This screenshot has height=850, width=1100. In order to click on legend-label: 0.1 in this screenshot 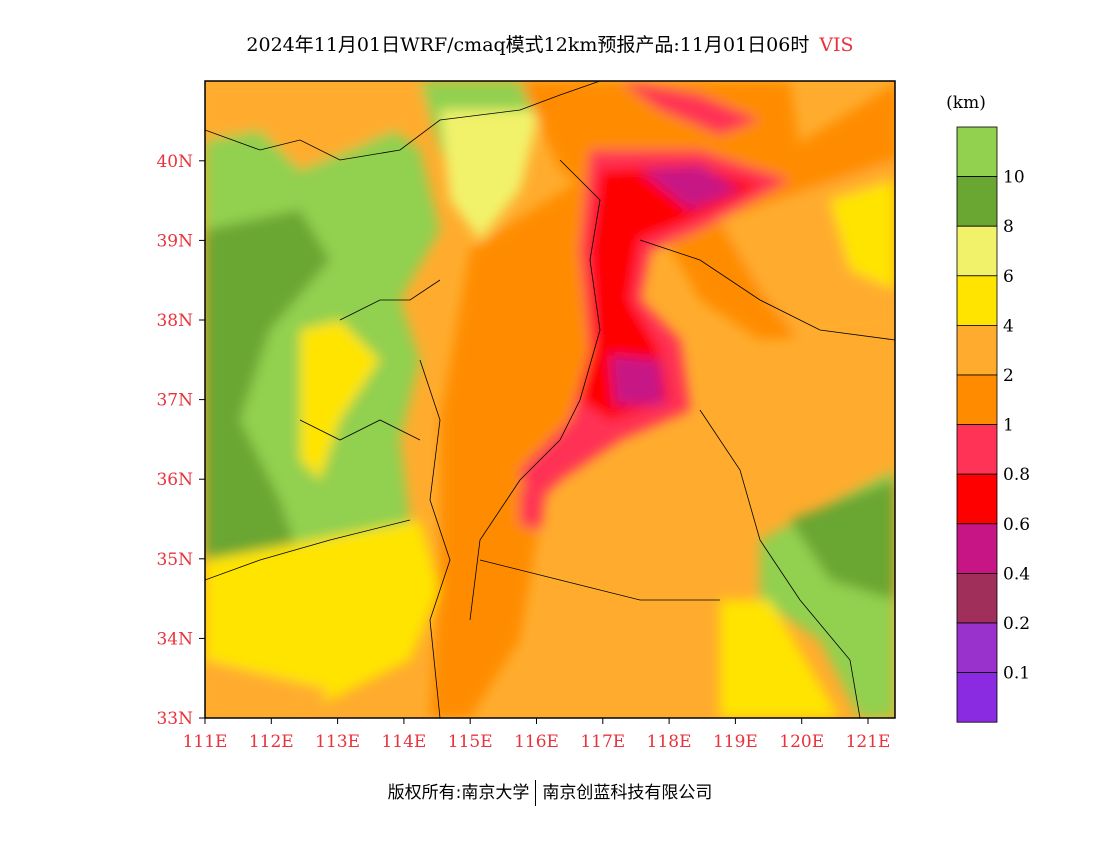, I will do `click(1016, 674)`.